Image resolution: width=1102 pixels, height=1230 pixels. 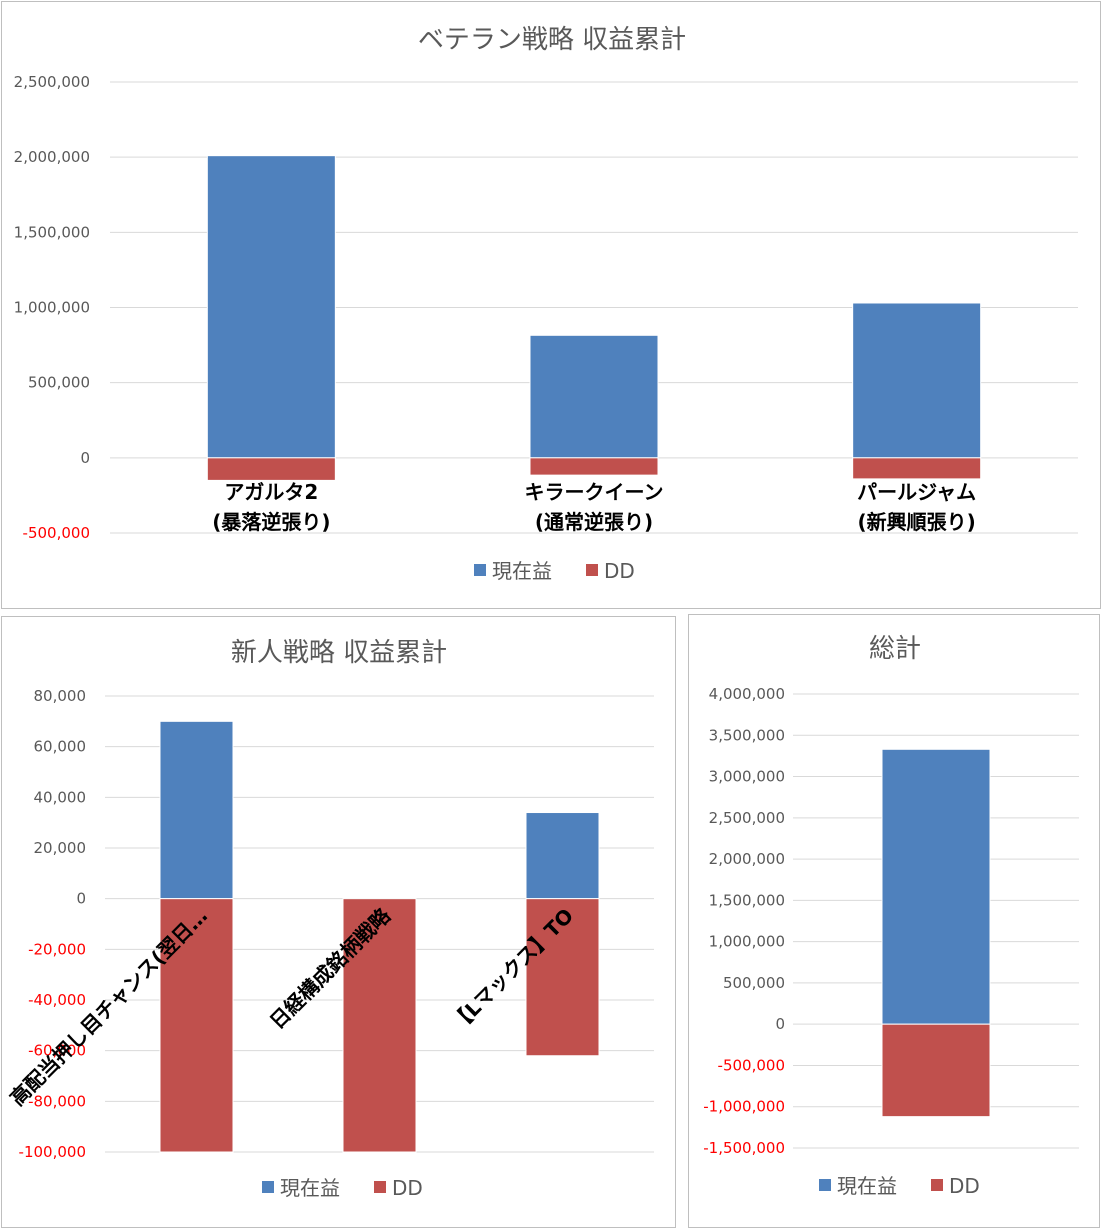 I want to click on y-tick-label: -100,000, so click(x=52, y=1152).